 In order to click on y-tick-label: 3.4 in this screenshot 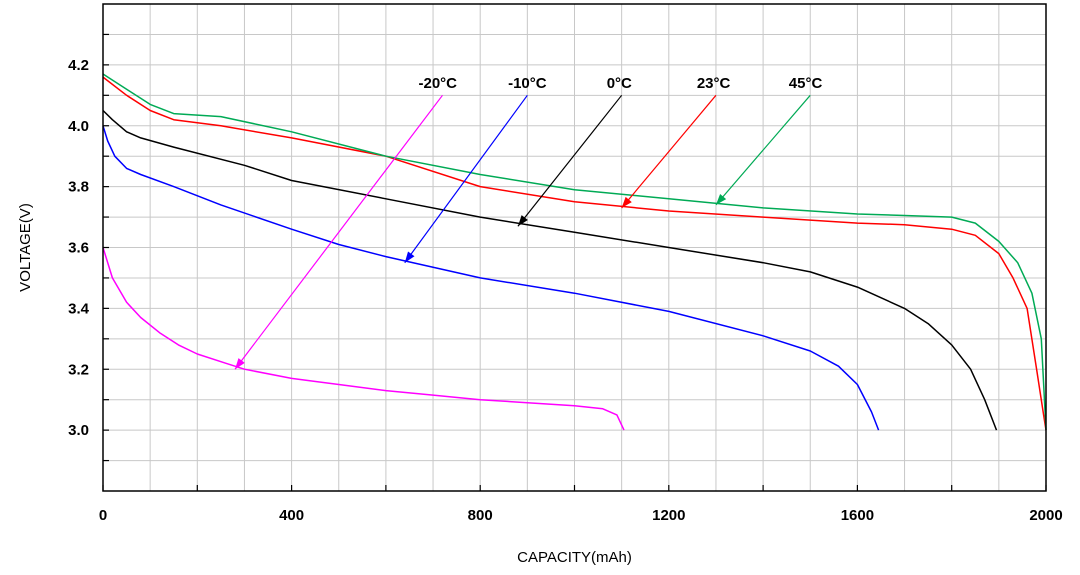, I will do `click(79, 308)`.